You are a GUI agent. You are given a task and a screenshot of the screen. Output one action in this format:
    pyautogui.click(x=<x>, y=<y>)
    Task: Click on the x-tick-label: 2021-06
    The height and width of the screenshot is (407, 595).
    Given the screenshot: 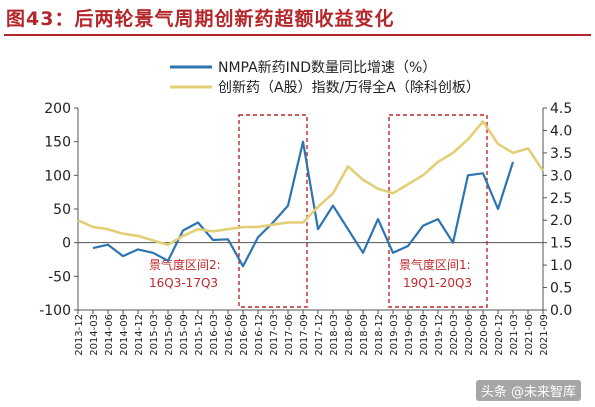 What is the action you would take?
    pyautogui.click(x=529, y=335)
    